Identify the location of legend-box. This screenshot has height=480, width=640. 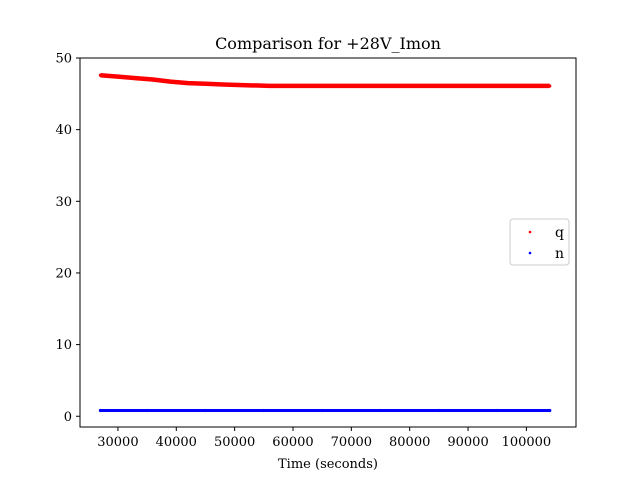
(539, 242).